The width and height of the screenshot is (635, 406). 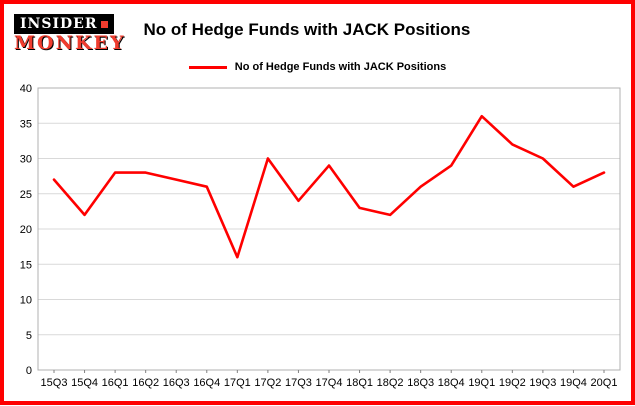 I want to click on y-tick-label: 35, so click(x=26, y=124).